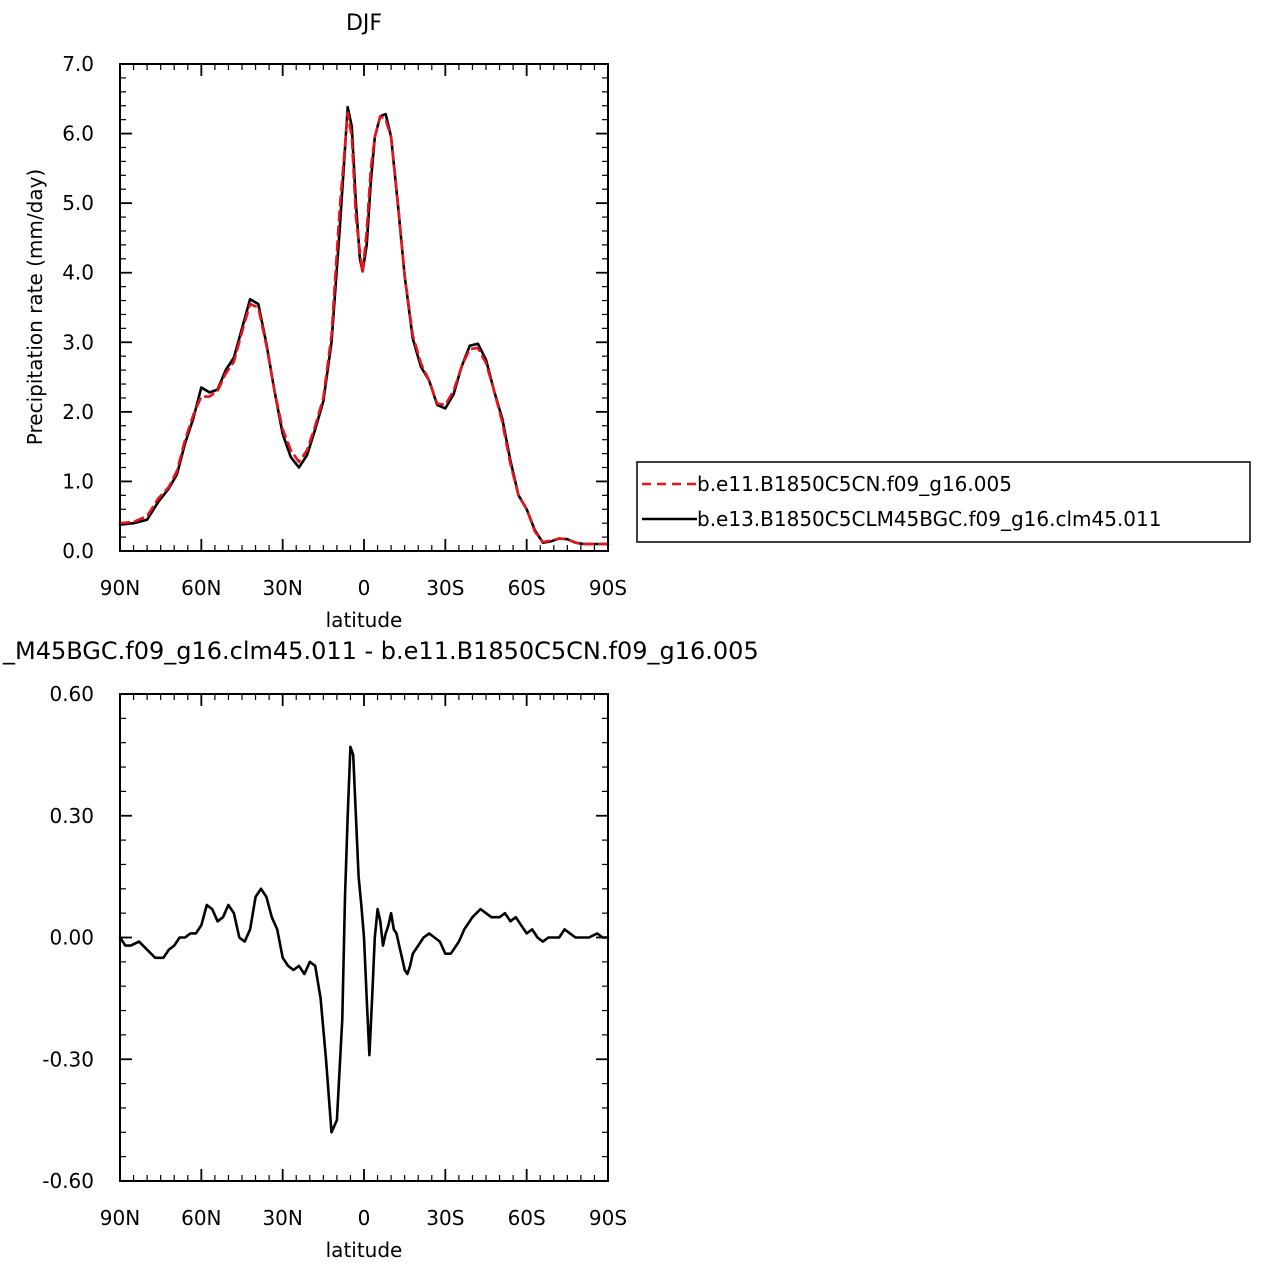 Image resolution: width=1272 pixels, height=1269 pixels. I want to click on chart-top-y-axis-label: Precipitation rate (mm/day), so click(35, 307).